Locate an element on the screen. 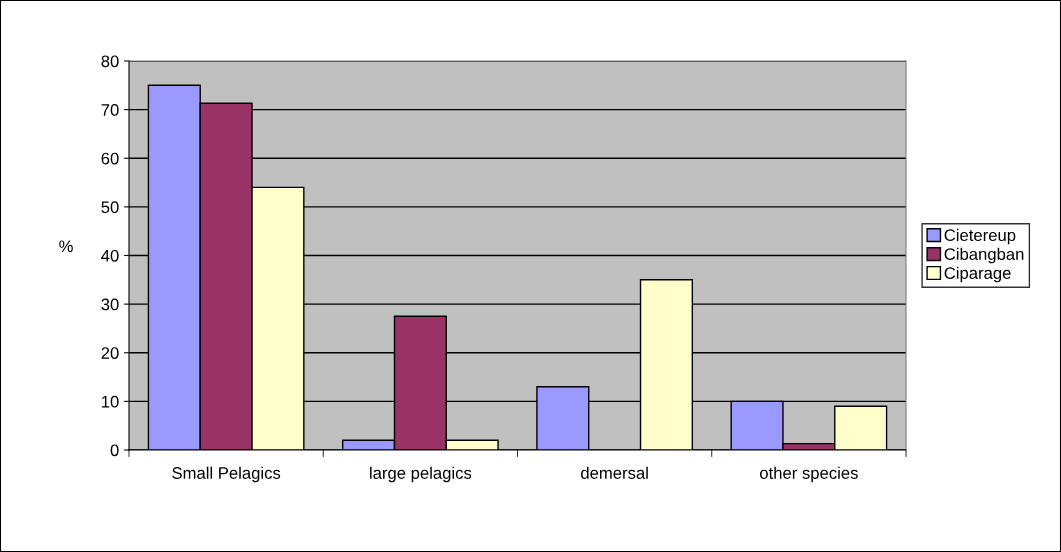 The image size is (1061, 552). x-tick-label: Small Pelagics is located at coordinates (226, 474).